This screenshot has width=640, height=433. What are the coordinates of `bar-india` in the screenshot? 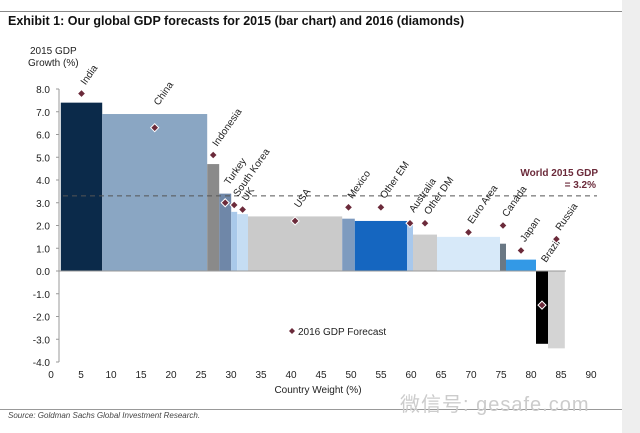 It's located at (81, 187).